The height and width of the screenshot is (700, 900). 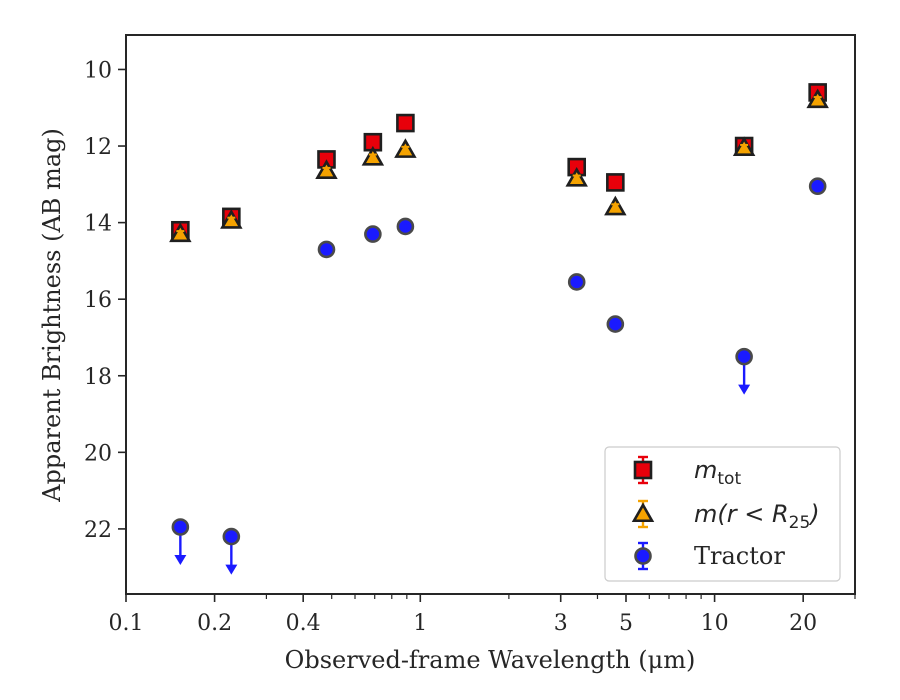 I want to click on y-tick-label: 12, so click(x=98, y=147).